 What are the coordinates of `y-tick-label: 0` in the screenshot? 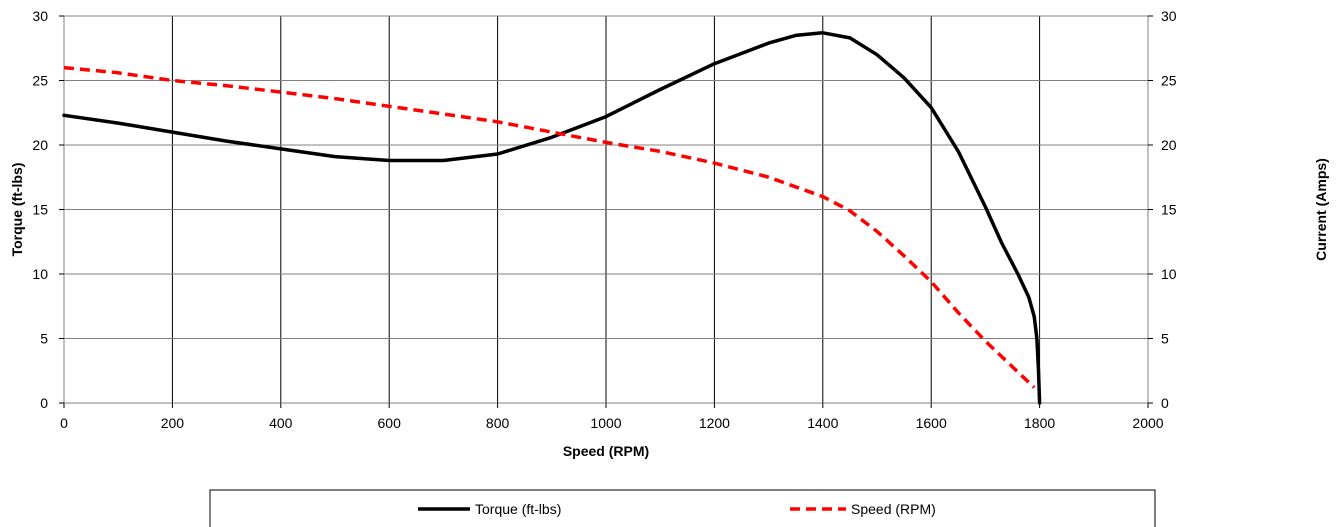 It's located at (44, 403).